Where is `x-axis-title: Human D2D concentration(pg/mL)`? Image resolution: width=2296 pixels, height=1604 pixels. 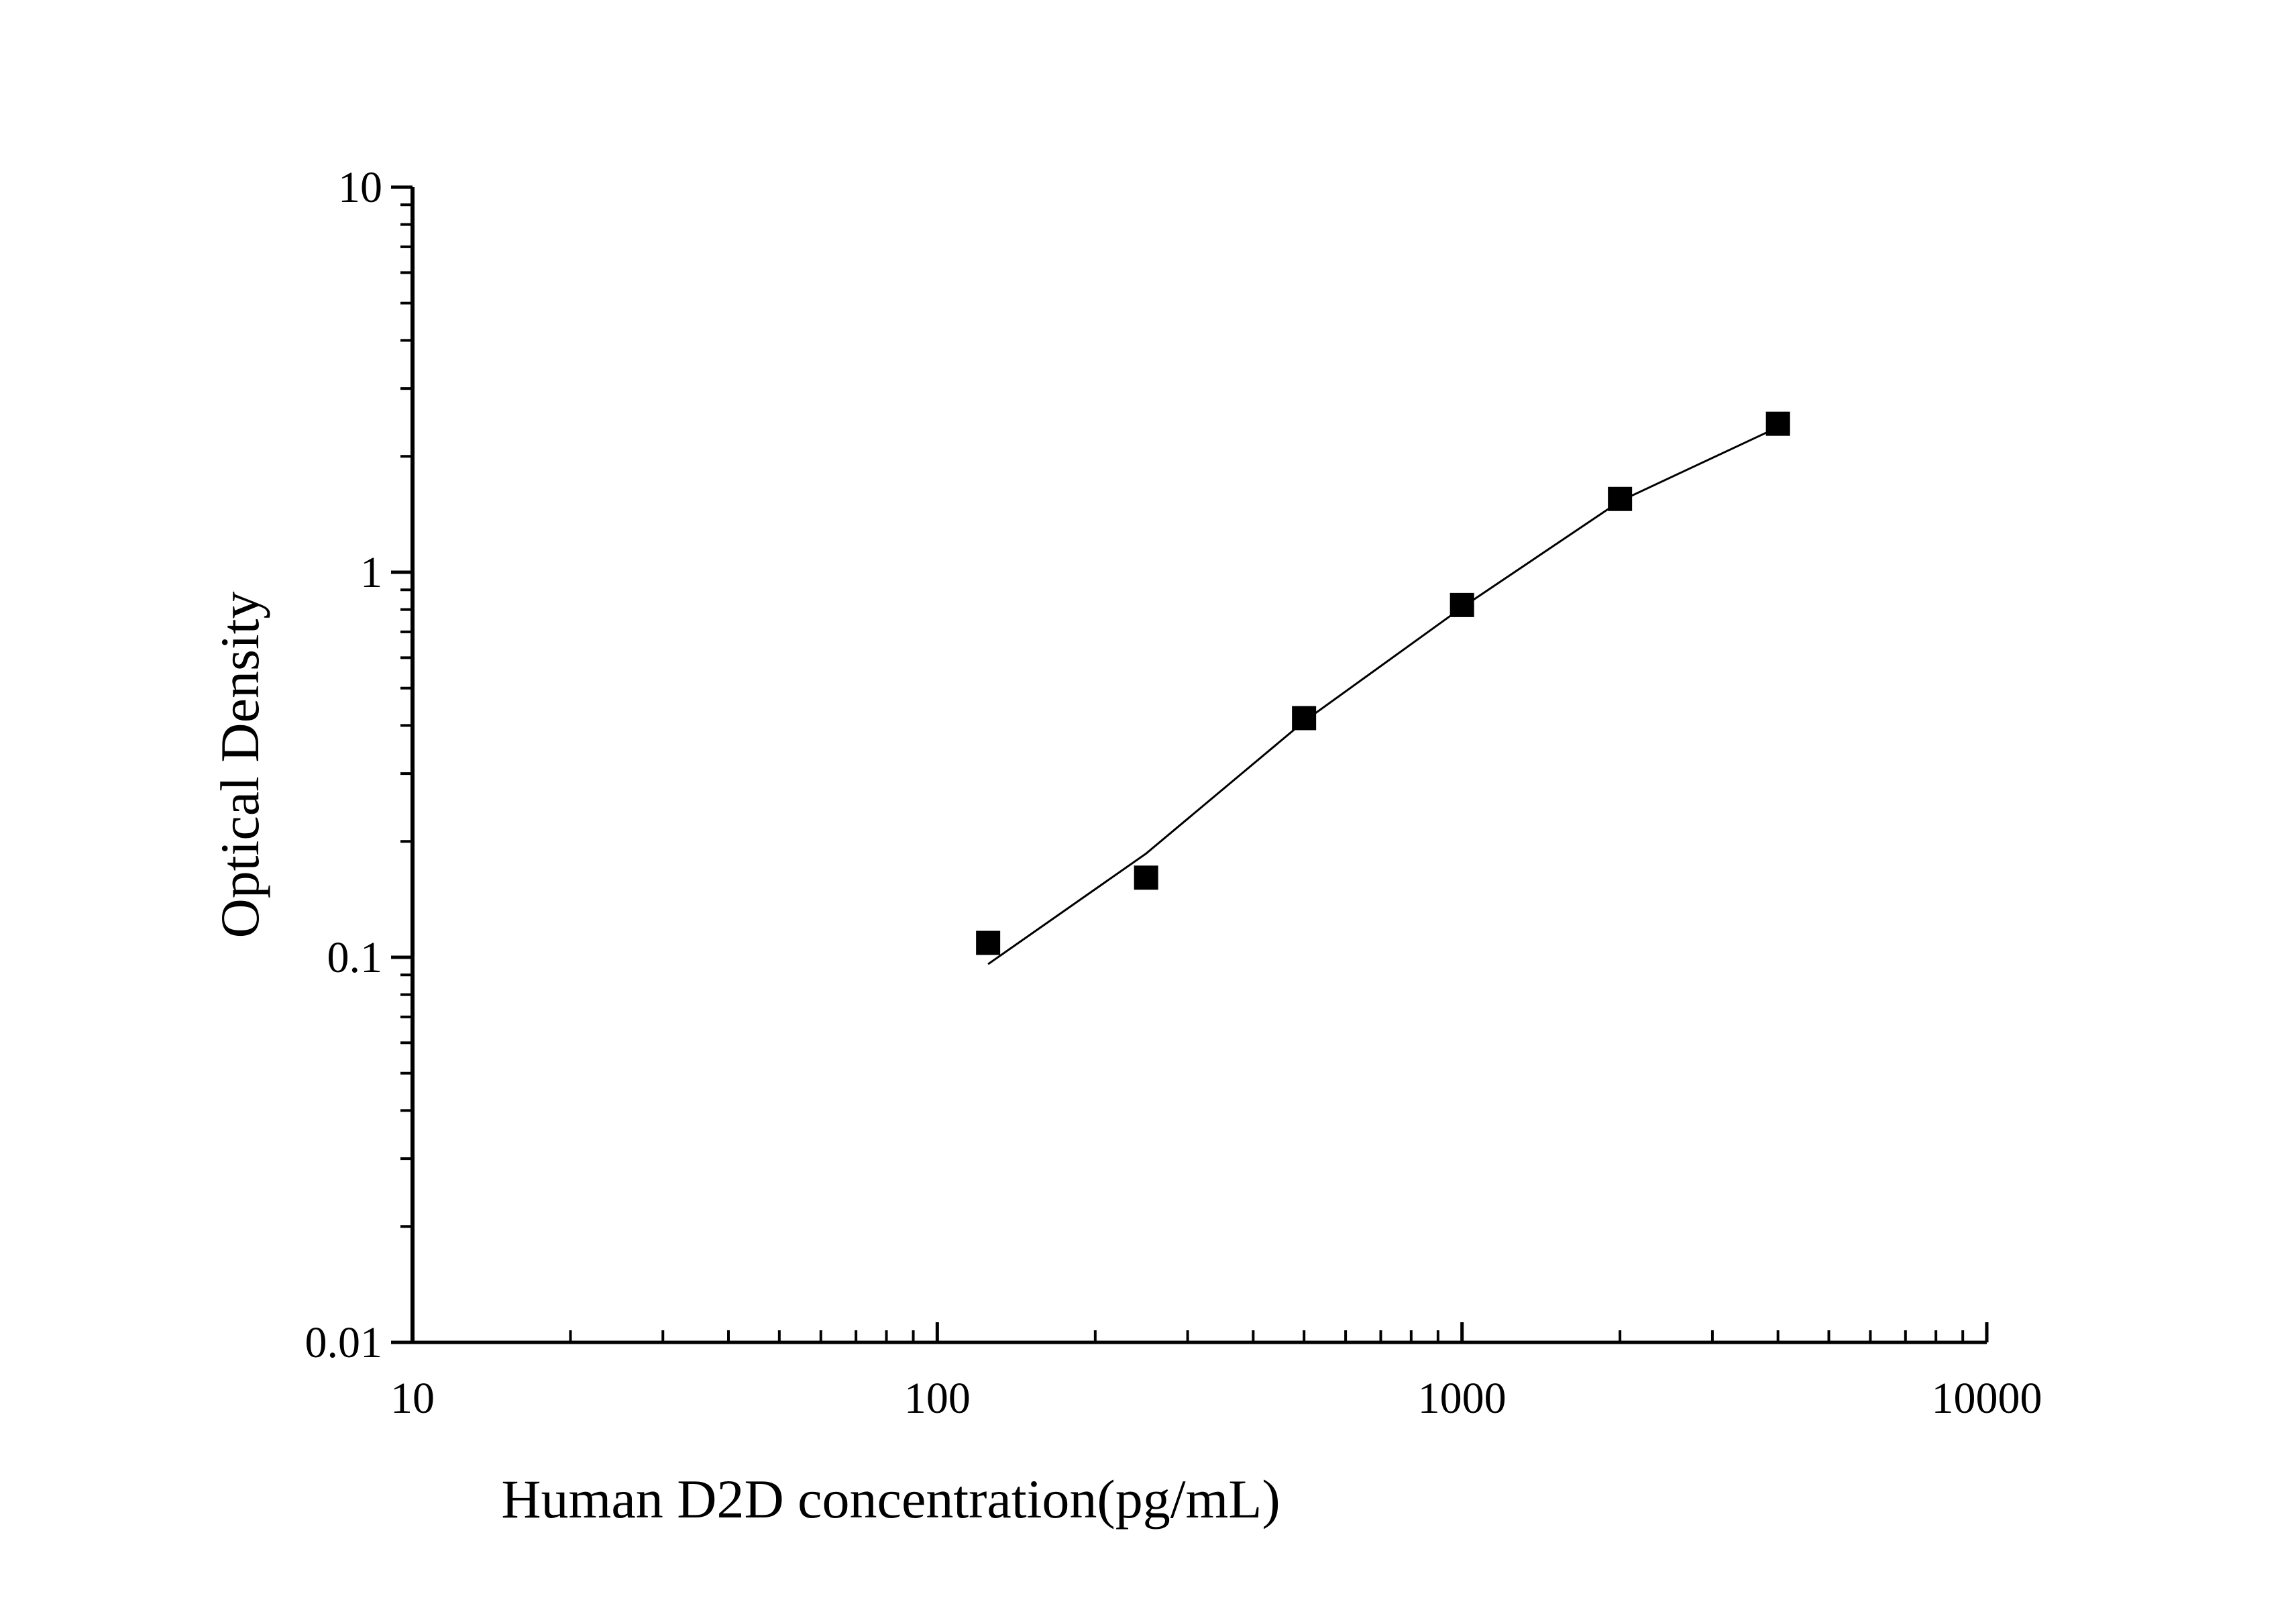
x-axis-title: Human D2D concentration(pg/mL) is located at coordinates (891, 1499).